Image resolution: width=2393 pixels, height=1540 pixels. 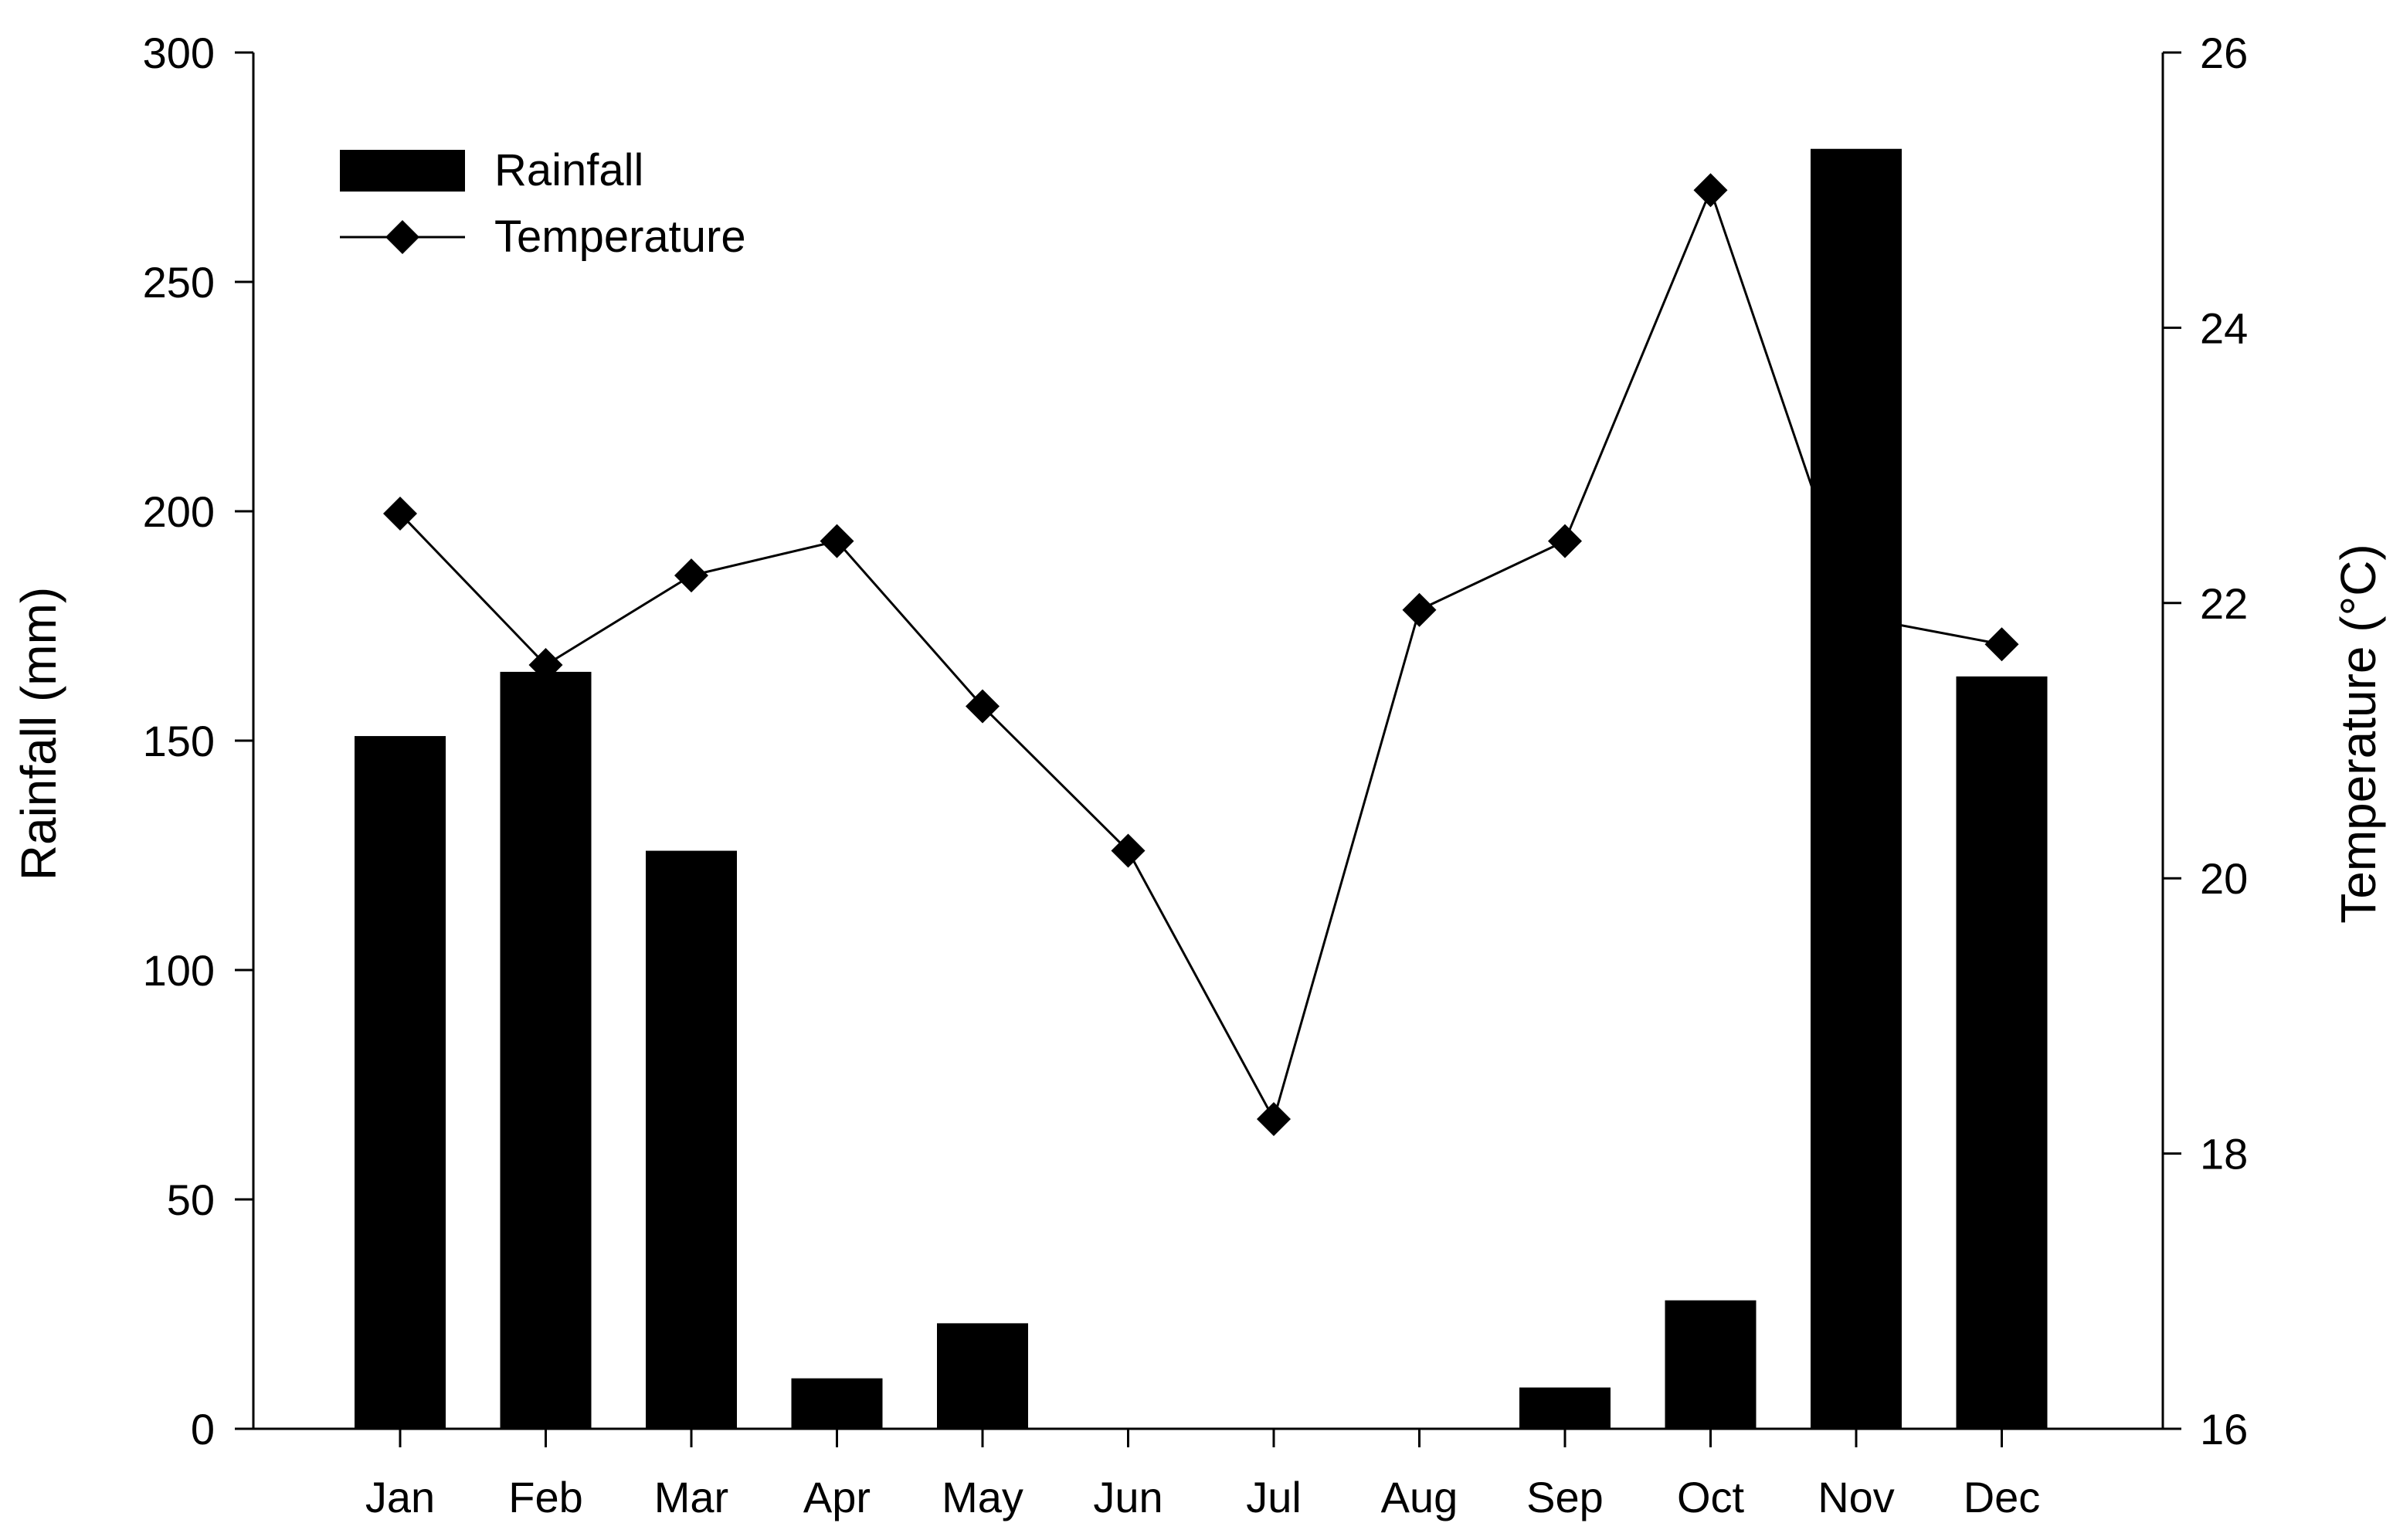 I want to click on y-tick-label-right: 26, so click(x=2224, y=53).